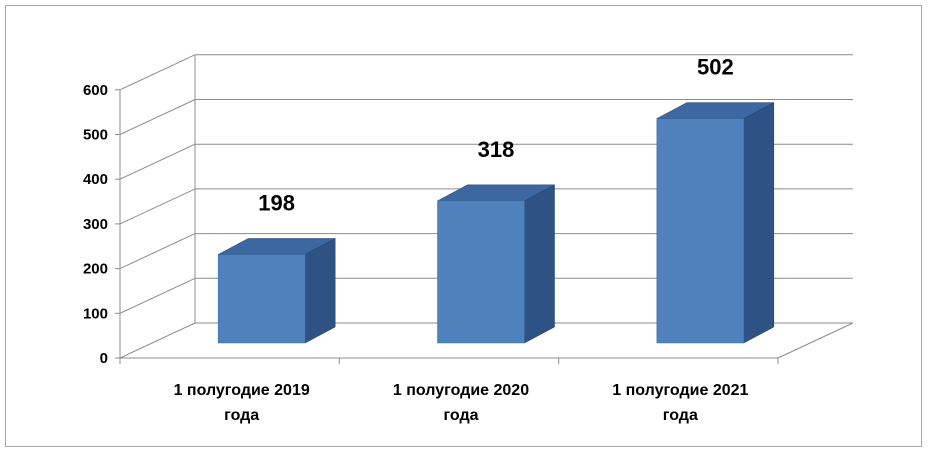  I want to click on y-tick-label: 200, so click(95, 269).